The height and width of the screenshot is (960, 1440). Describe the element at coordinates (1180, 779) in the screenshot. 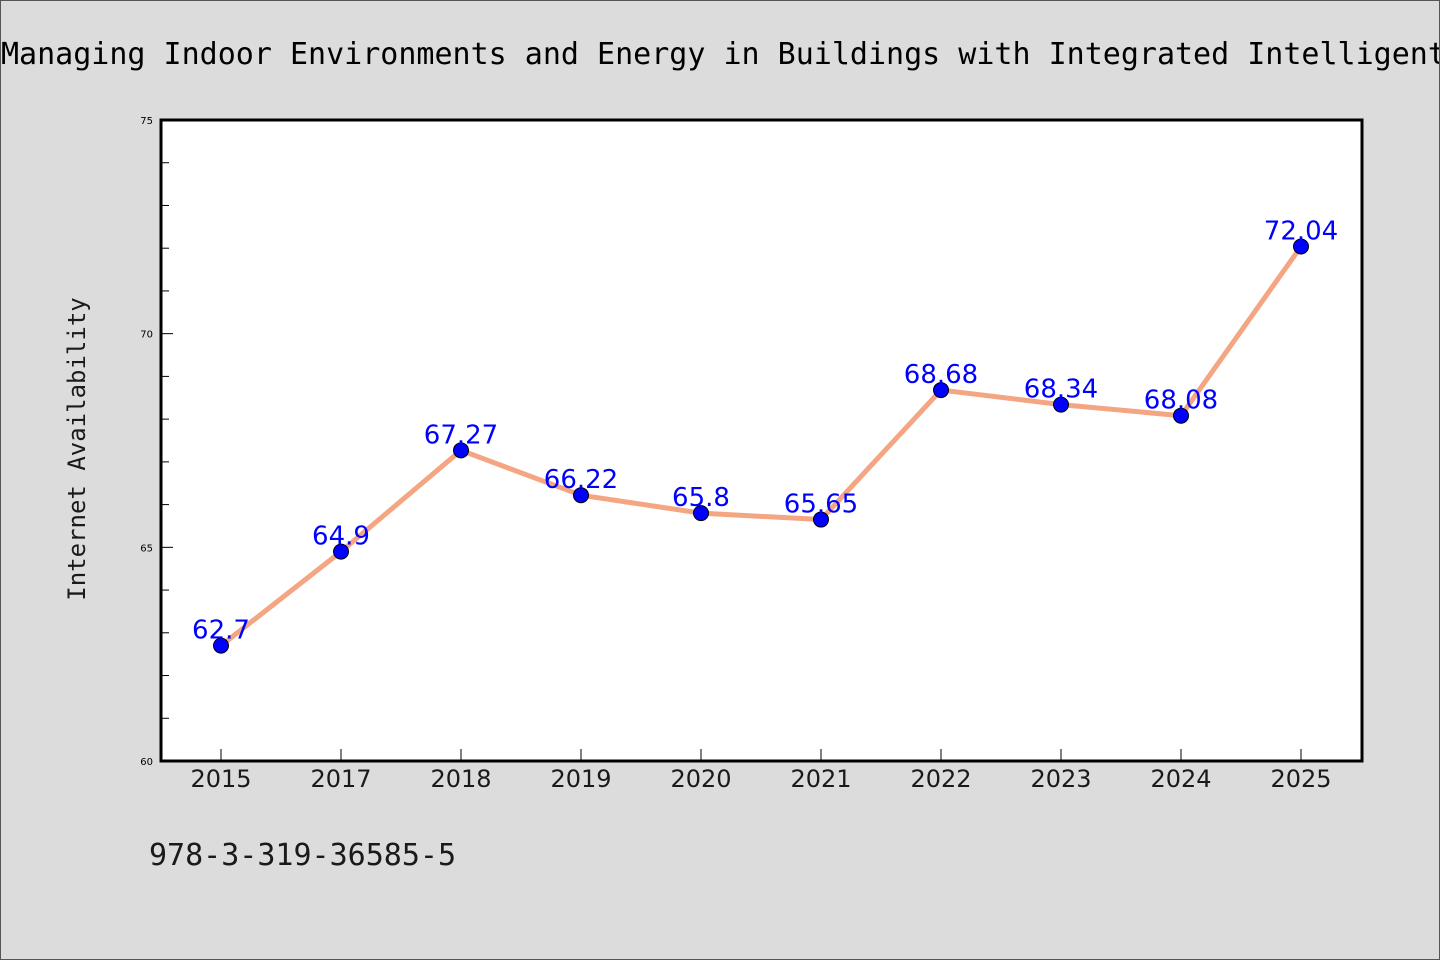

I see `x-tick-label: 2024` at that location.